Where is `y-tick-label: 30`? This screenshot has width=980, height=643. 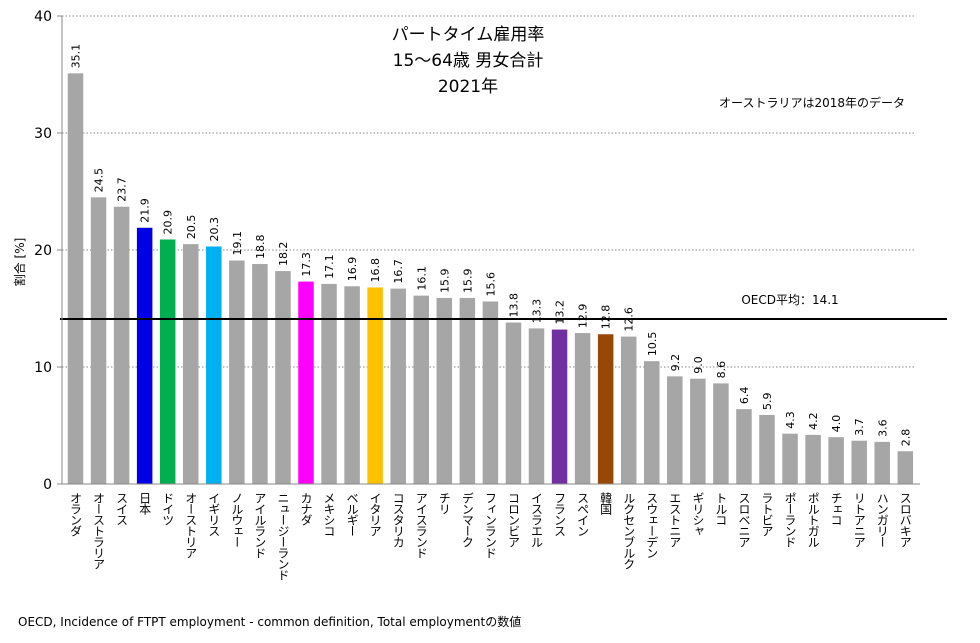 y-tick-label: 30 is located at coordinates (43, 134).